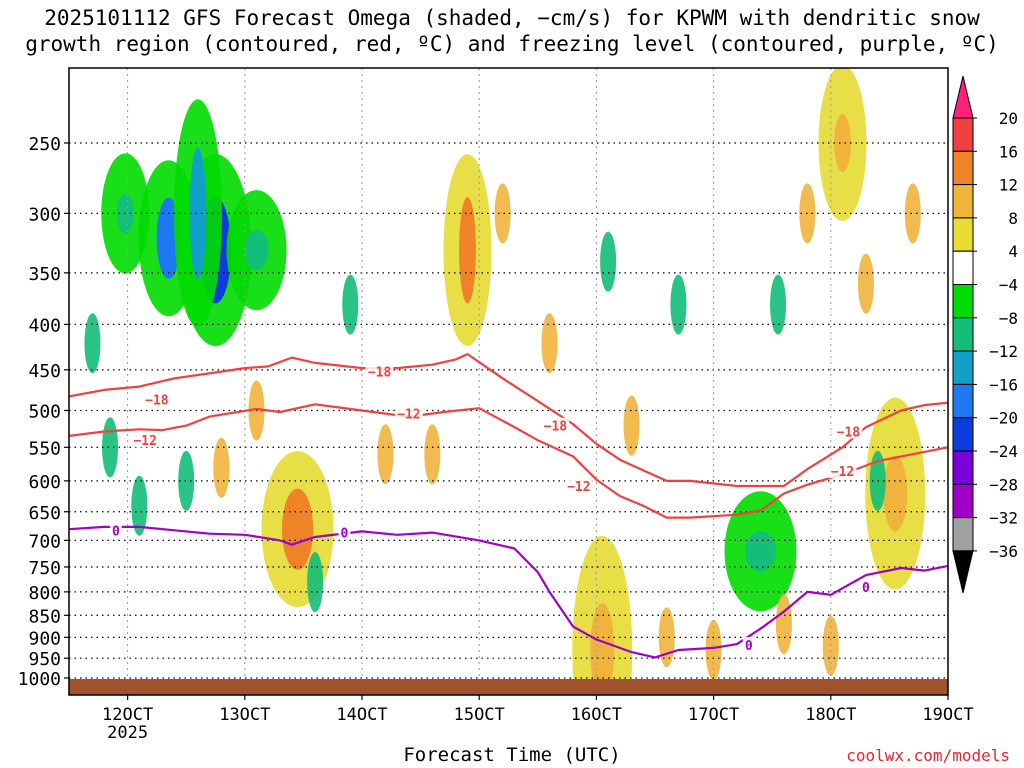 The height and width of the screenshot is (768, 1024). I want to click on y-tick-label: 1000, so click(39, 679).